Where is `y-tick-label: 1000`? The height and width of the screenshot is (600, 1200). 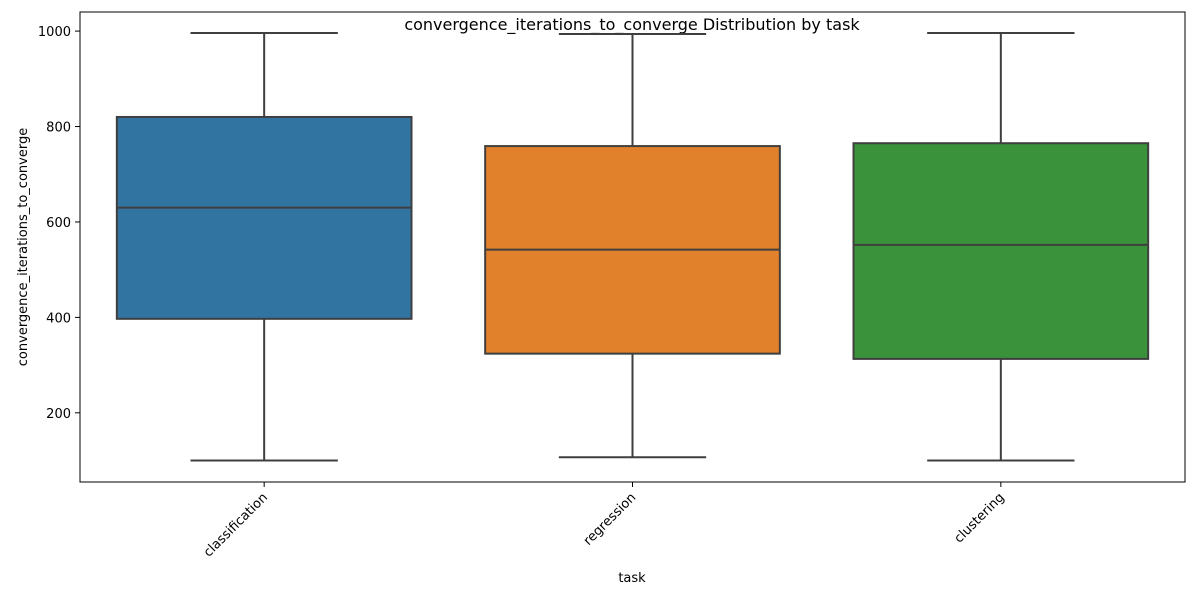 y-tick-label: 1000 is located at coordinates (54, 32).